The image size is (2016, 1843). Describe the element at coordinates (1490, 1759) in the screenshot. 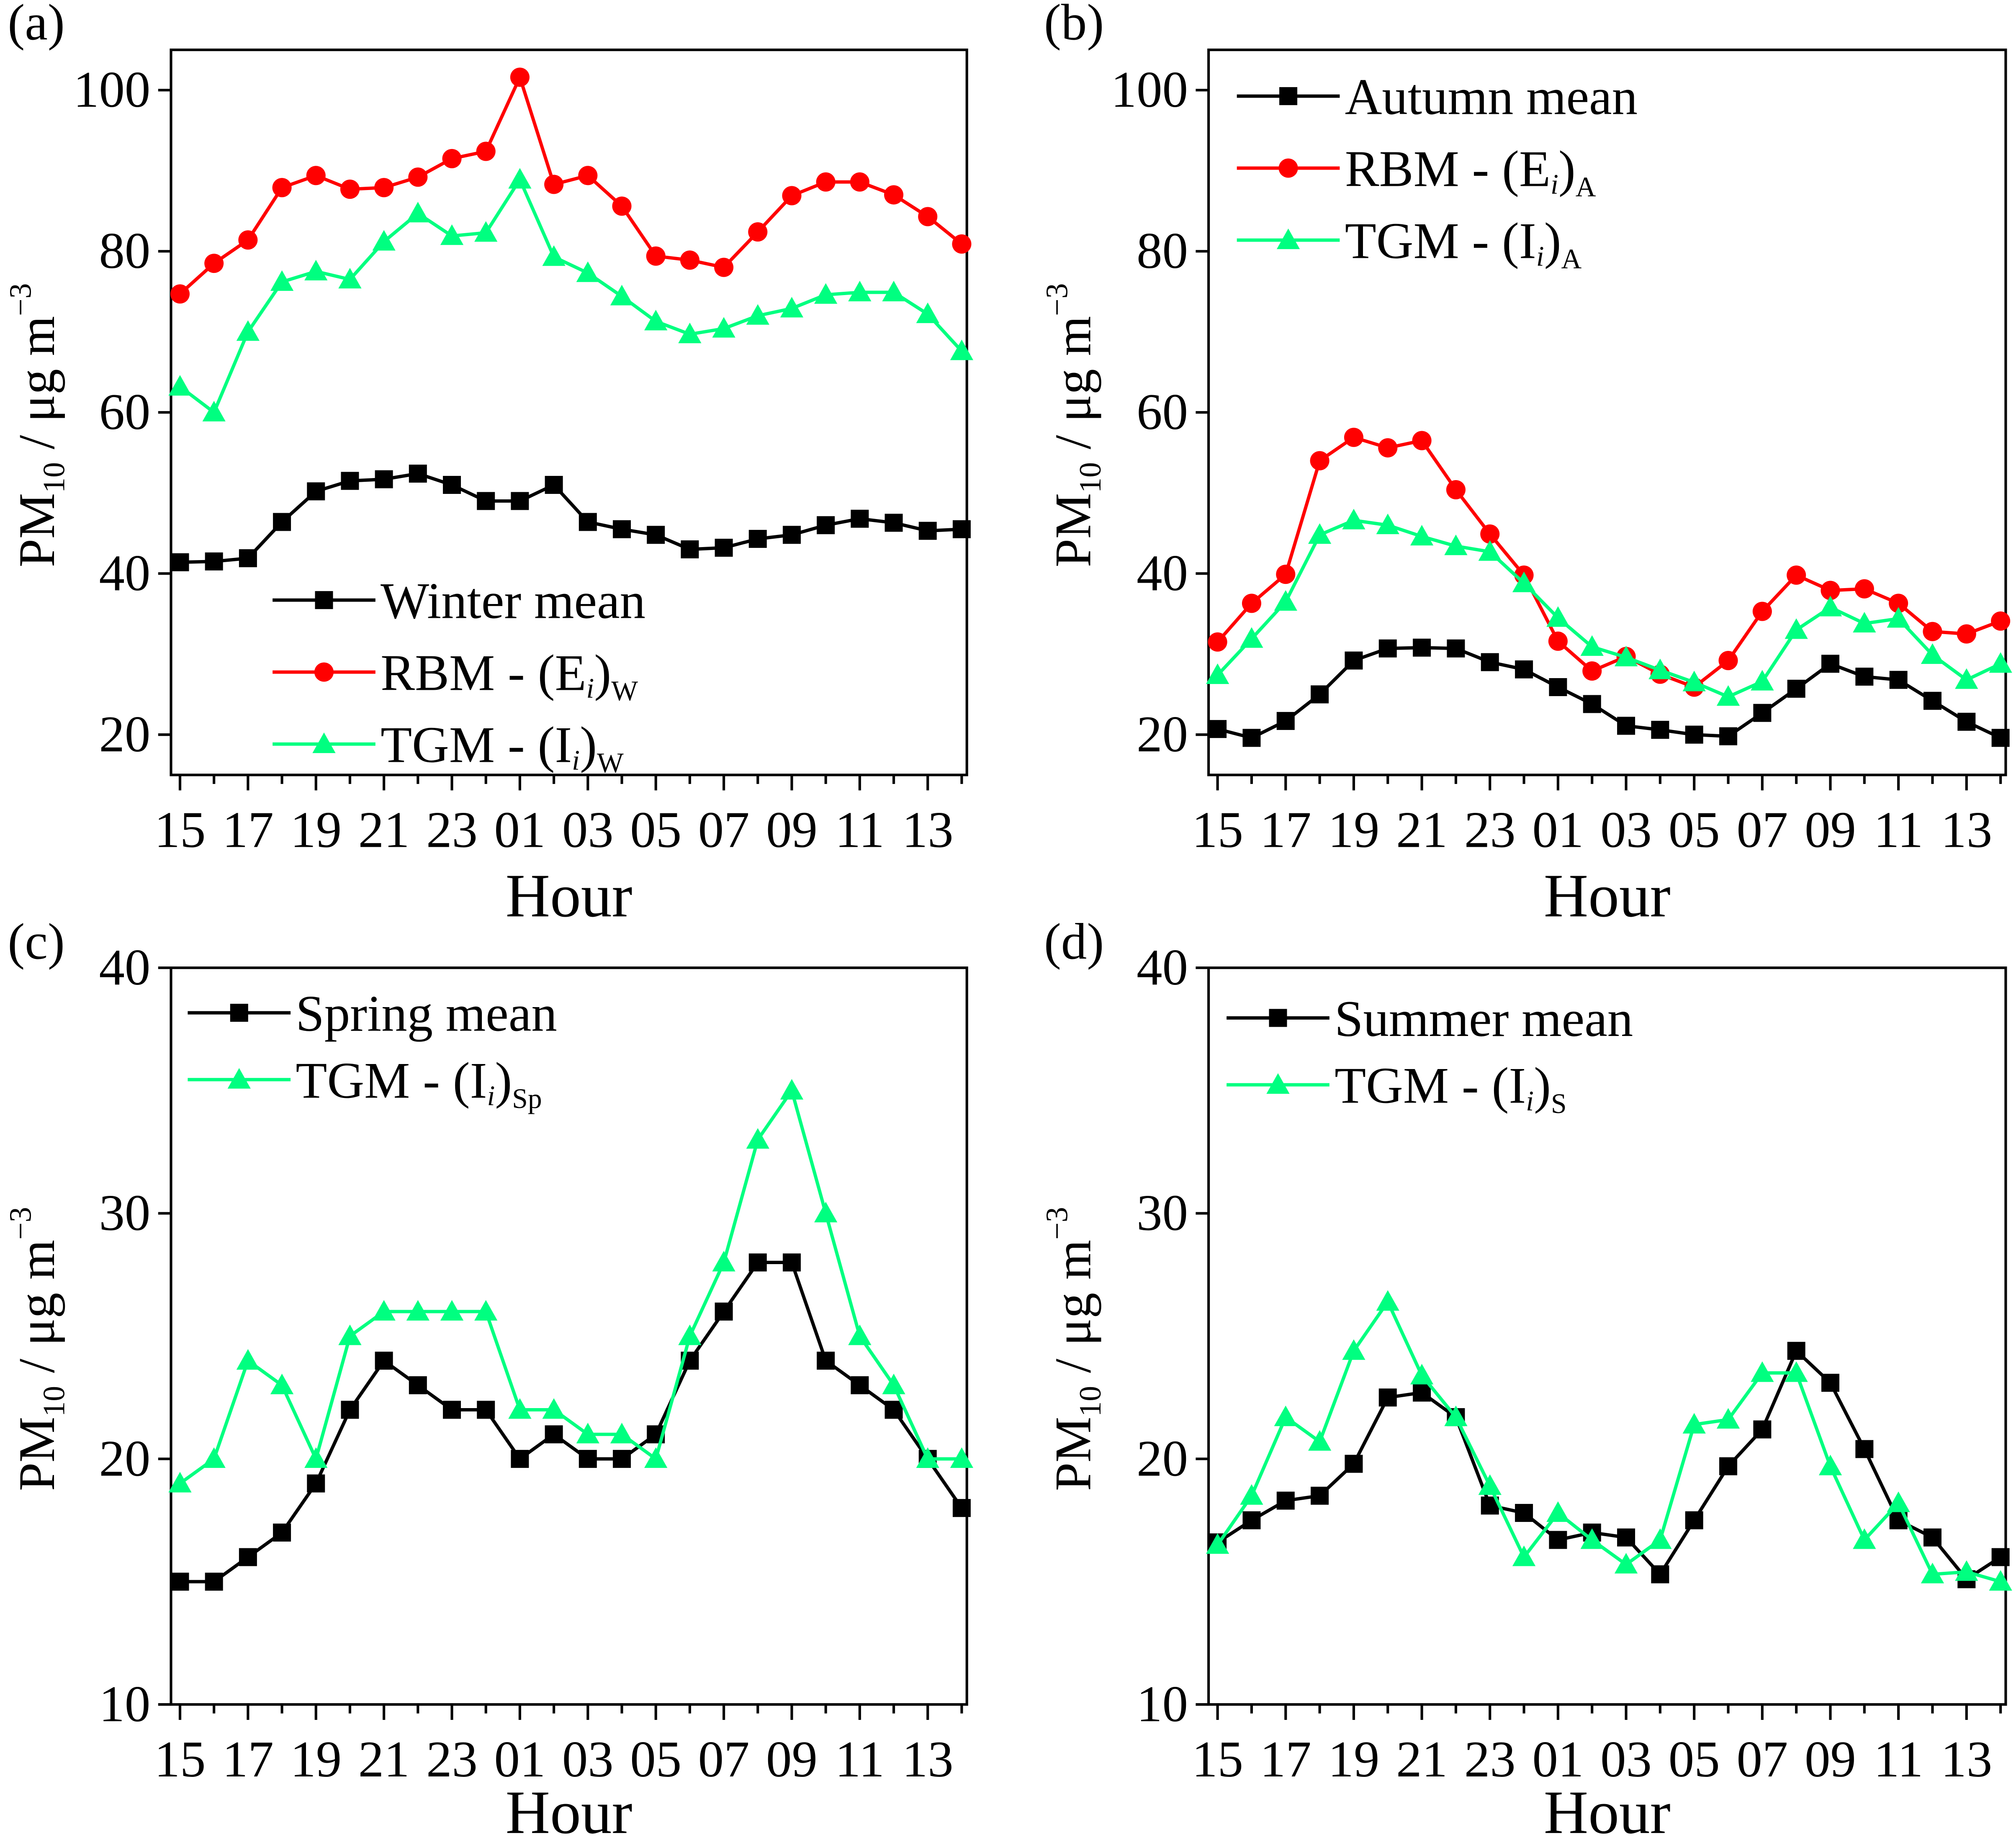

I see `x-tick-label: 23` at that location.